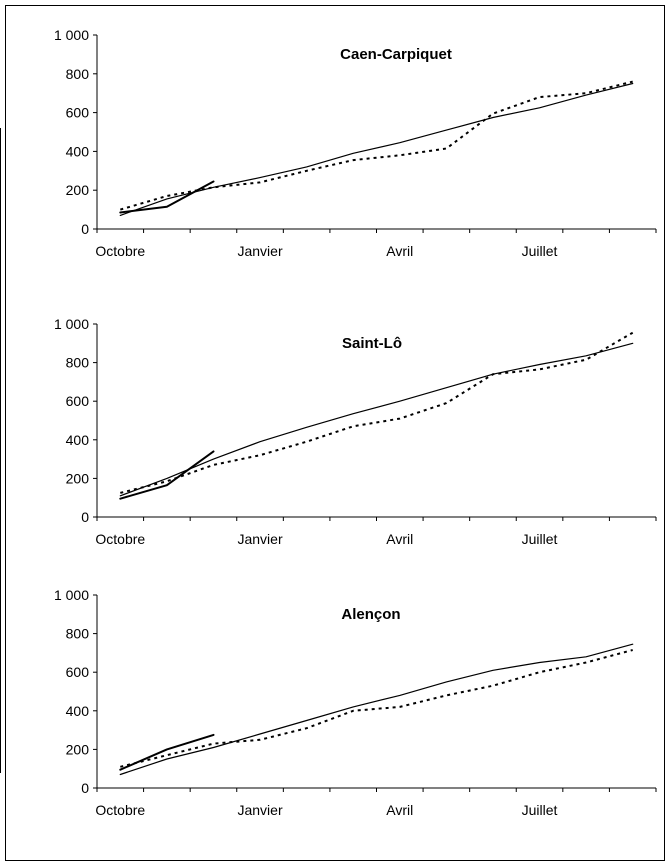  I want to click on chart-title: Alençon, so click(370, 614).